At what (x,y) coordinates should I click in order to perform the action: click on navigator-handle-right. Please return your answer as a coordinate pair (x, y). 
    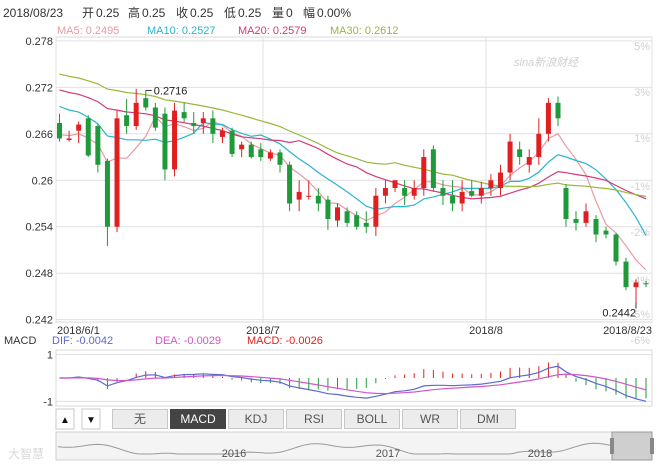
    Looking at the image, I should click on (652, 446).